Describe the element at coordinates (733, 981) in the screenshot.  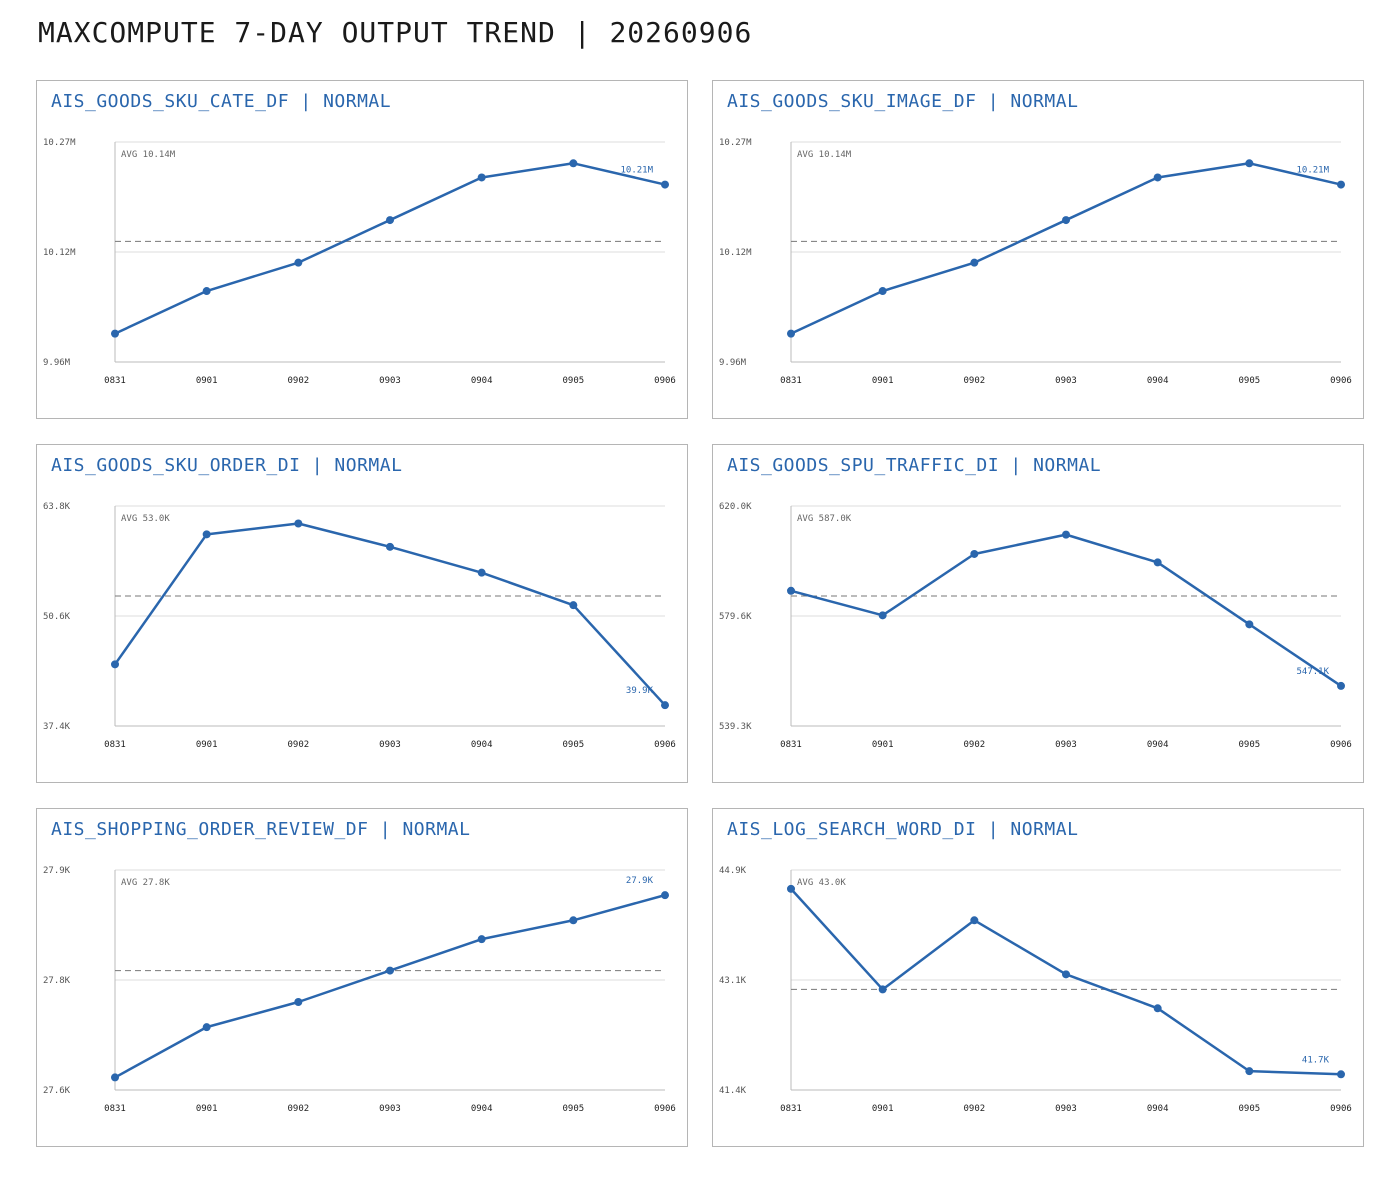
I see `y-tick-label: 43.1K` at that location.